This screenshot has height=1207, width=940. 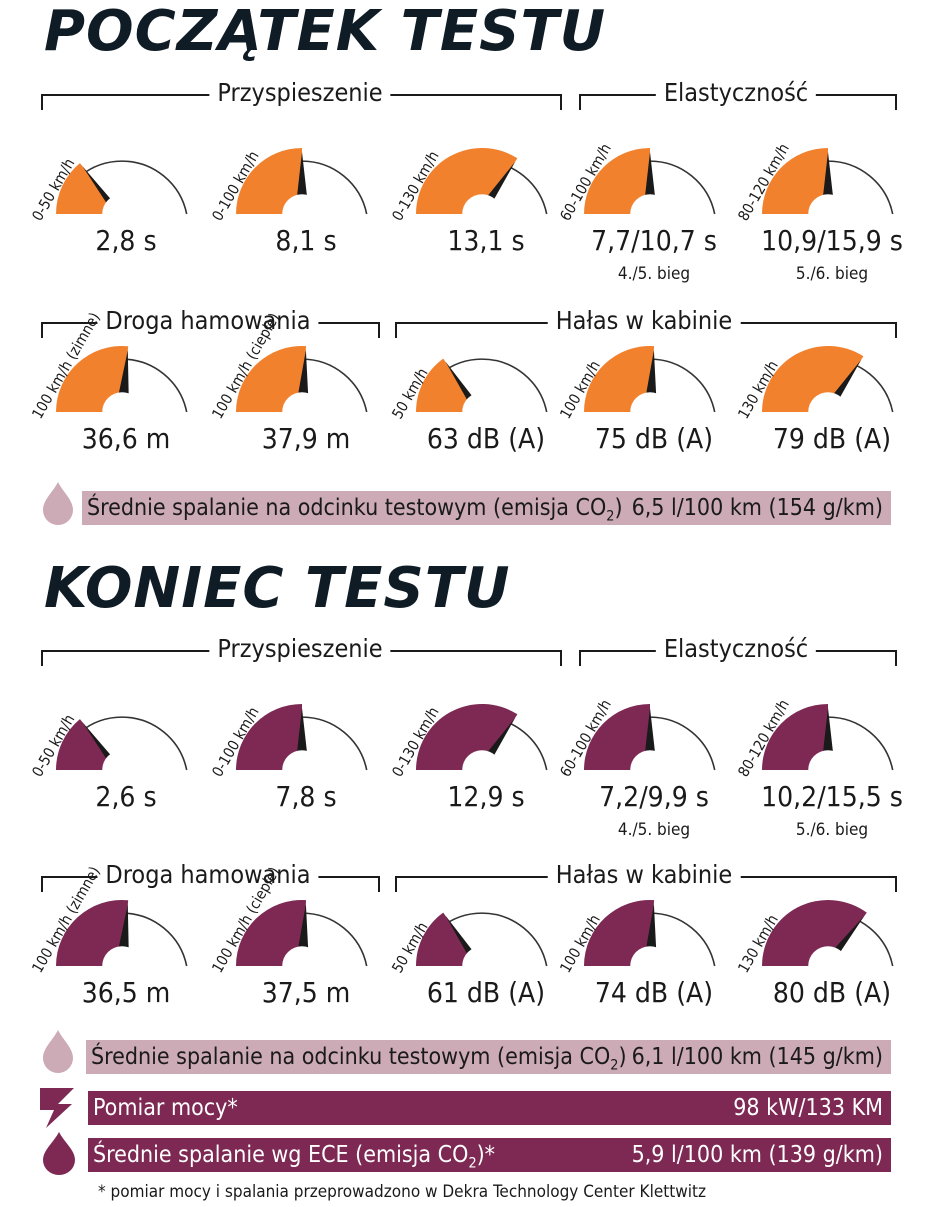 I want to click on gauge-value: 74 dB (A), so click(x=654, y=992).